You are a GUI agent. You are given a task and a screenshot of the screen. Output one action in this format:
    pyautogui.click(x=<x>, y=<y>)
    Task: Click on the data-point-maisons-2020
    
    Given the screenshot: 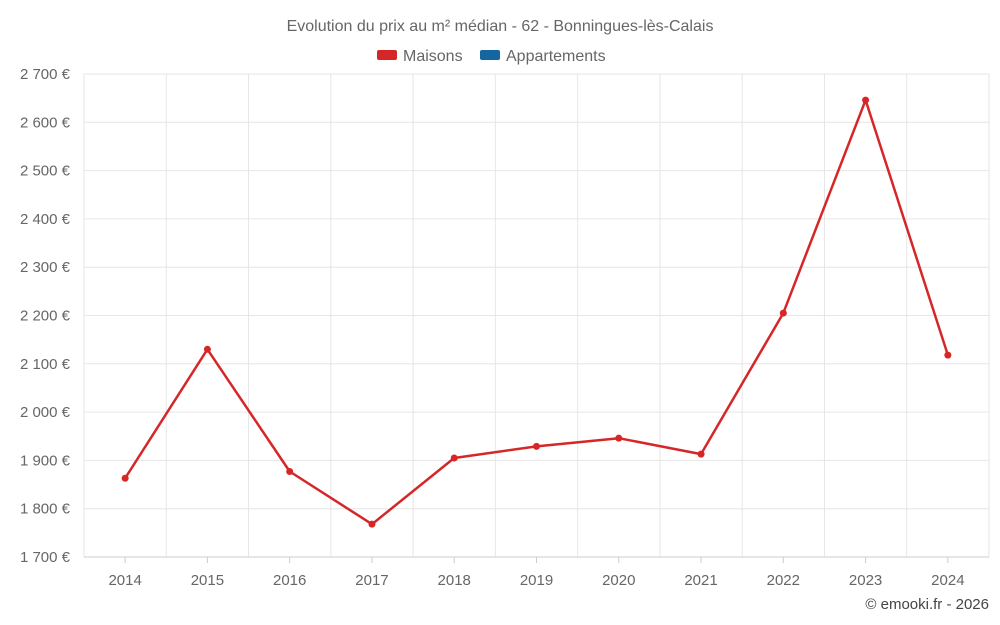 What is the action you would take?
    pyautogui.click(x=619, y=438)
    